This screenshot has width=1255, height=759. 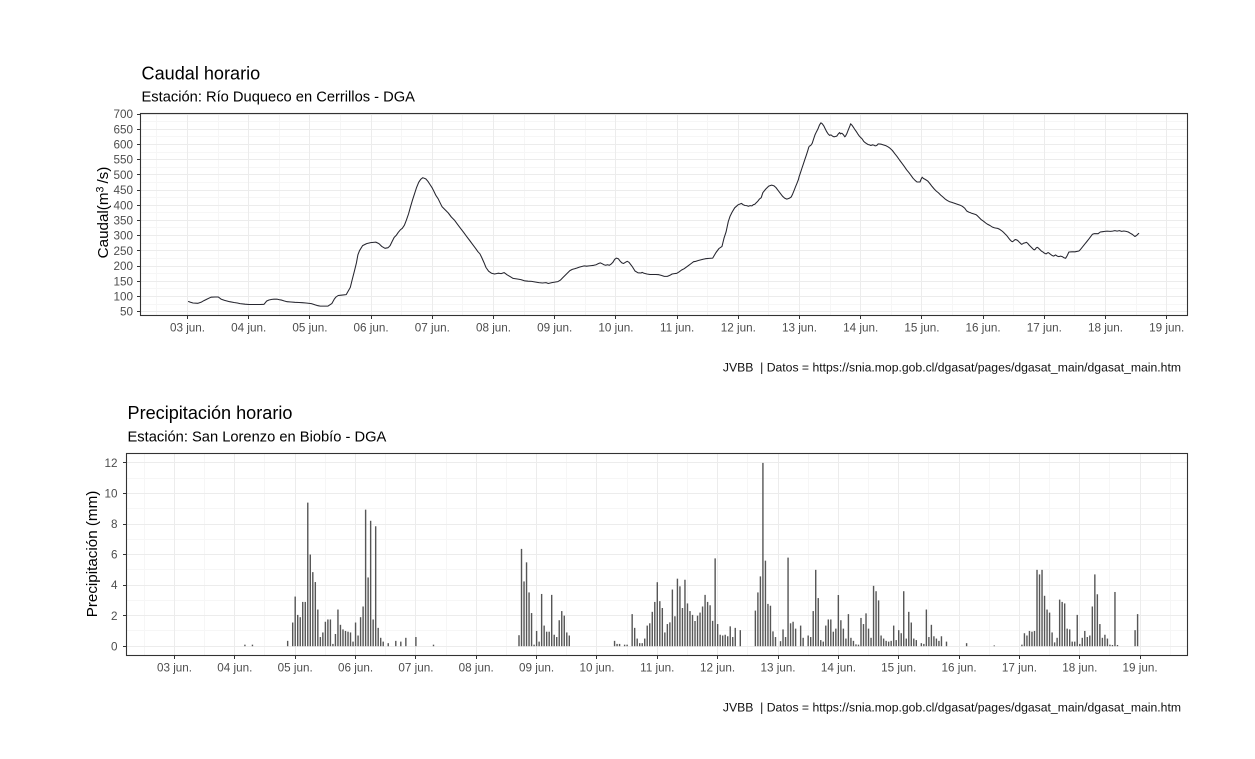 I want to click on svg-text: 700, so click(x=123, y=114).